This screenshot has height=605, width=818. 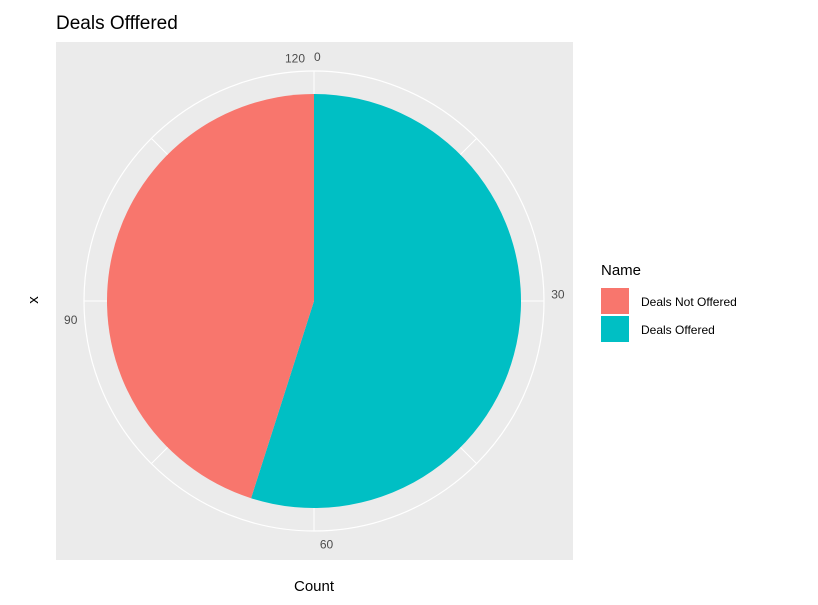 I want to click on chart-title: Deals Offfered, so click(x=117, y=23).